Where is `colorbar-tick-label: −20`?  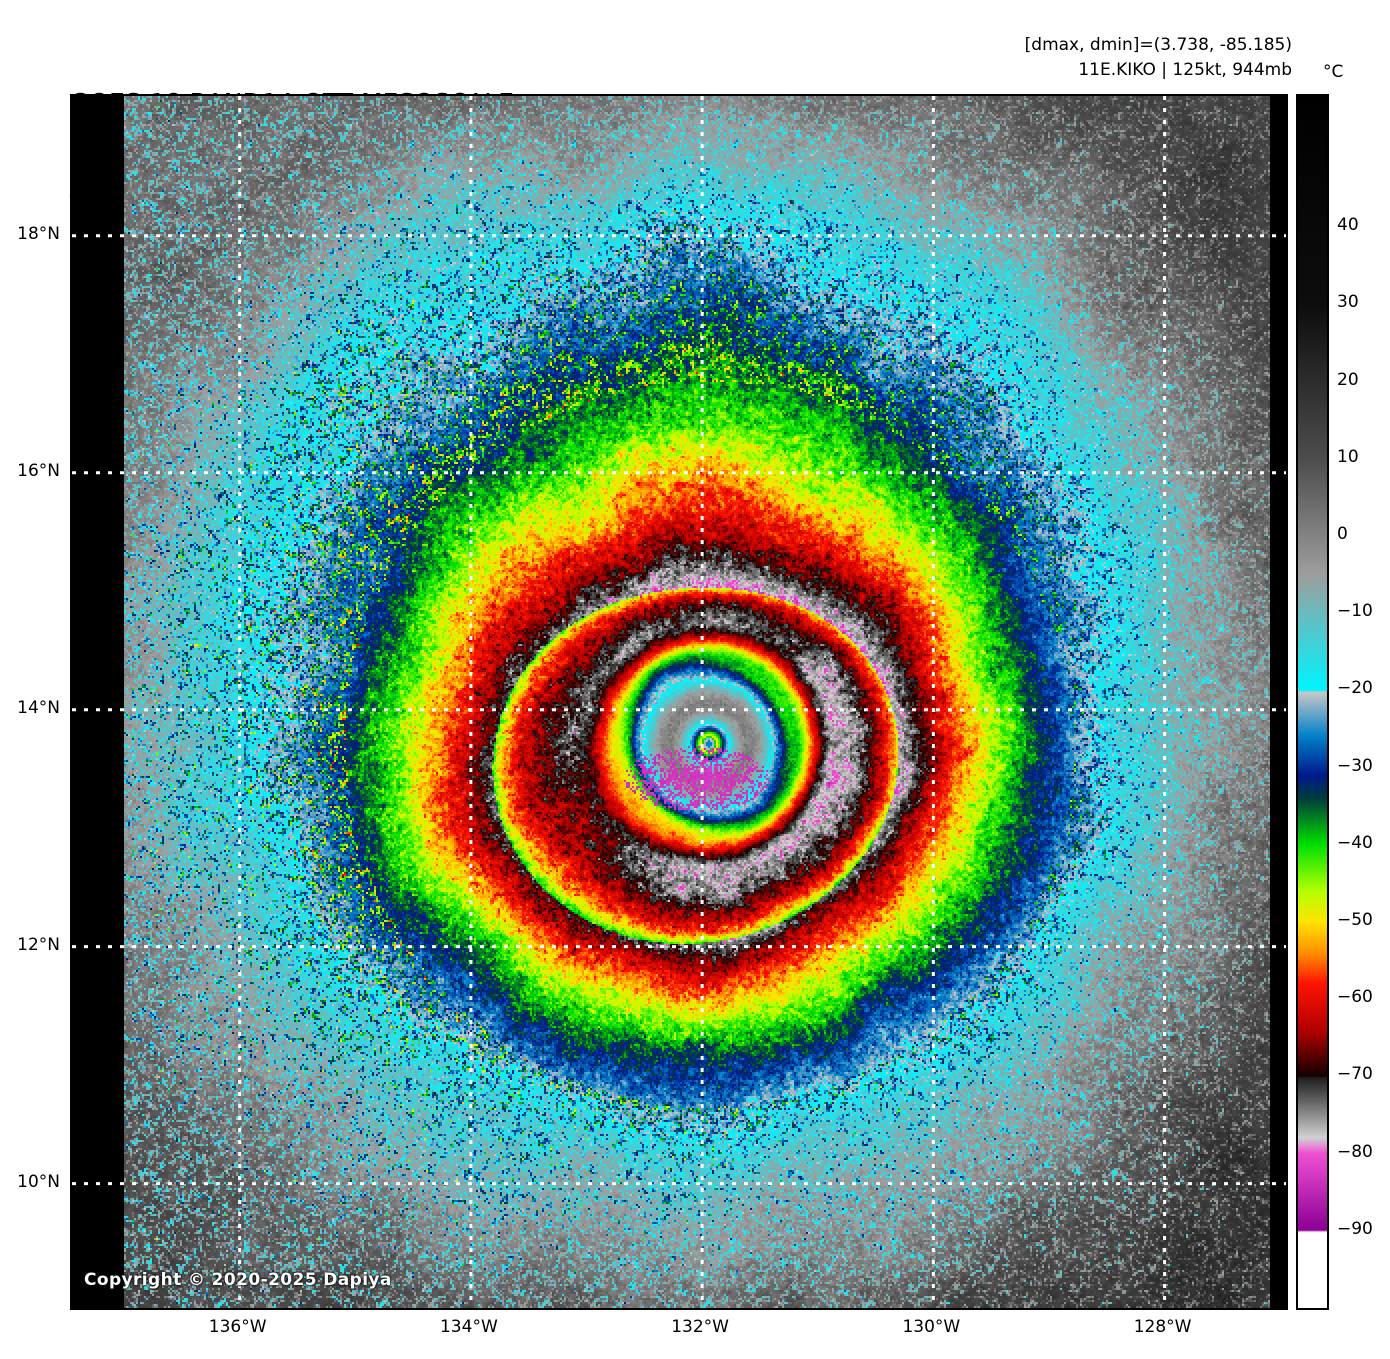 colorbar-tick-label: −20 is located at coordinates (1355, 688).